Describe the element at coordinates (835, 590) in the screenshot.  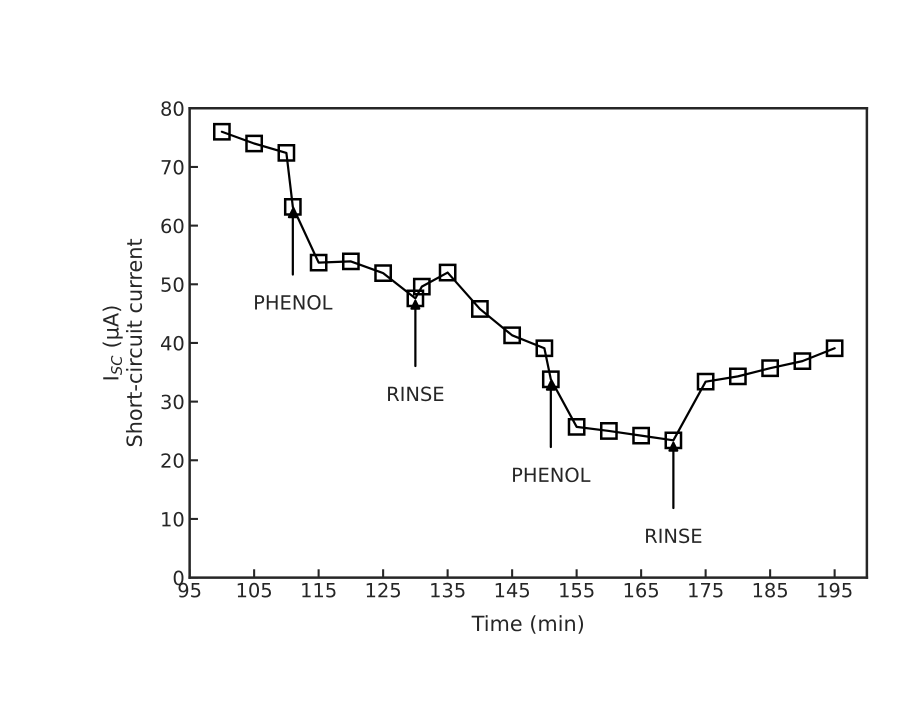
I see `x-tick-label: 195` at that location.